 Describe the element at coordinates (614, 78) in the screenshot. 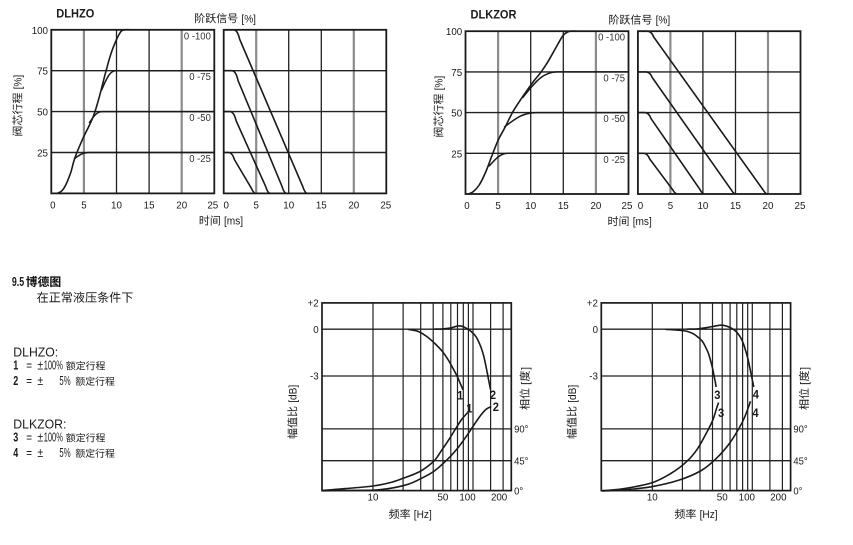

I see `svg-text: 0 -75` at that location.